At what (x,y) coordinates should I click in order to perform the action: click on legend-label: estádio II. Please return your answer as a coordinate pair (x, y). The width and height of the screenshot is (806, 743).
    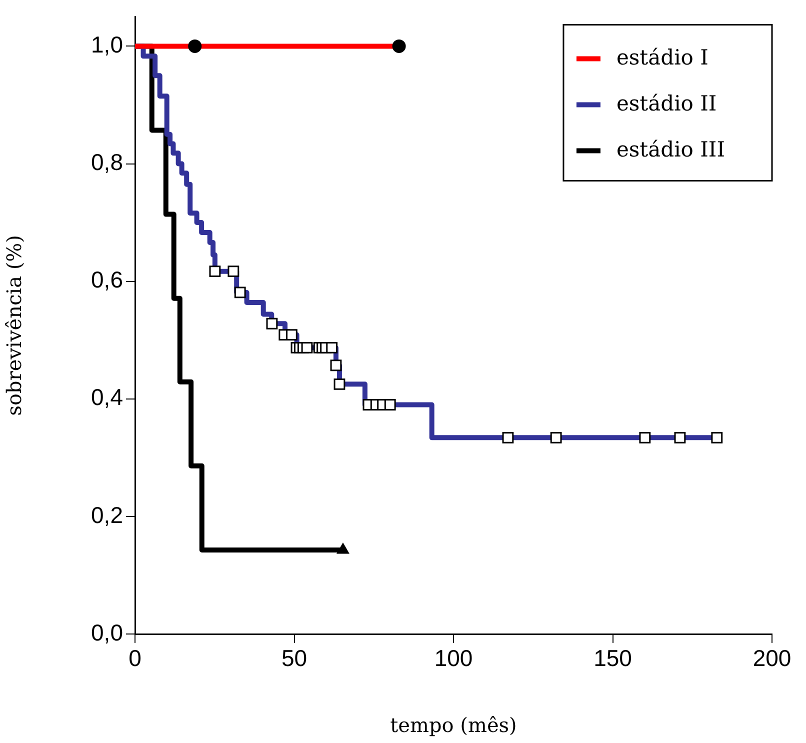
    Looking at the image, I should click on (666, 103).